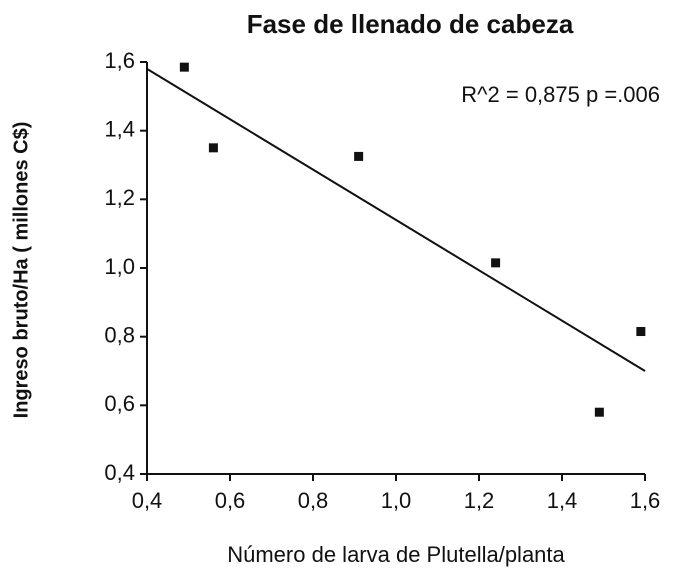  What do you see at coordinates (396, 500) in the screenshot?
I see `x-tick-label: 1,0` at bounding box center [396, 500].